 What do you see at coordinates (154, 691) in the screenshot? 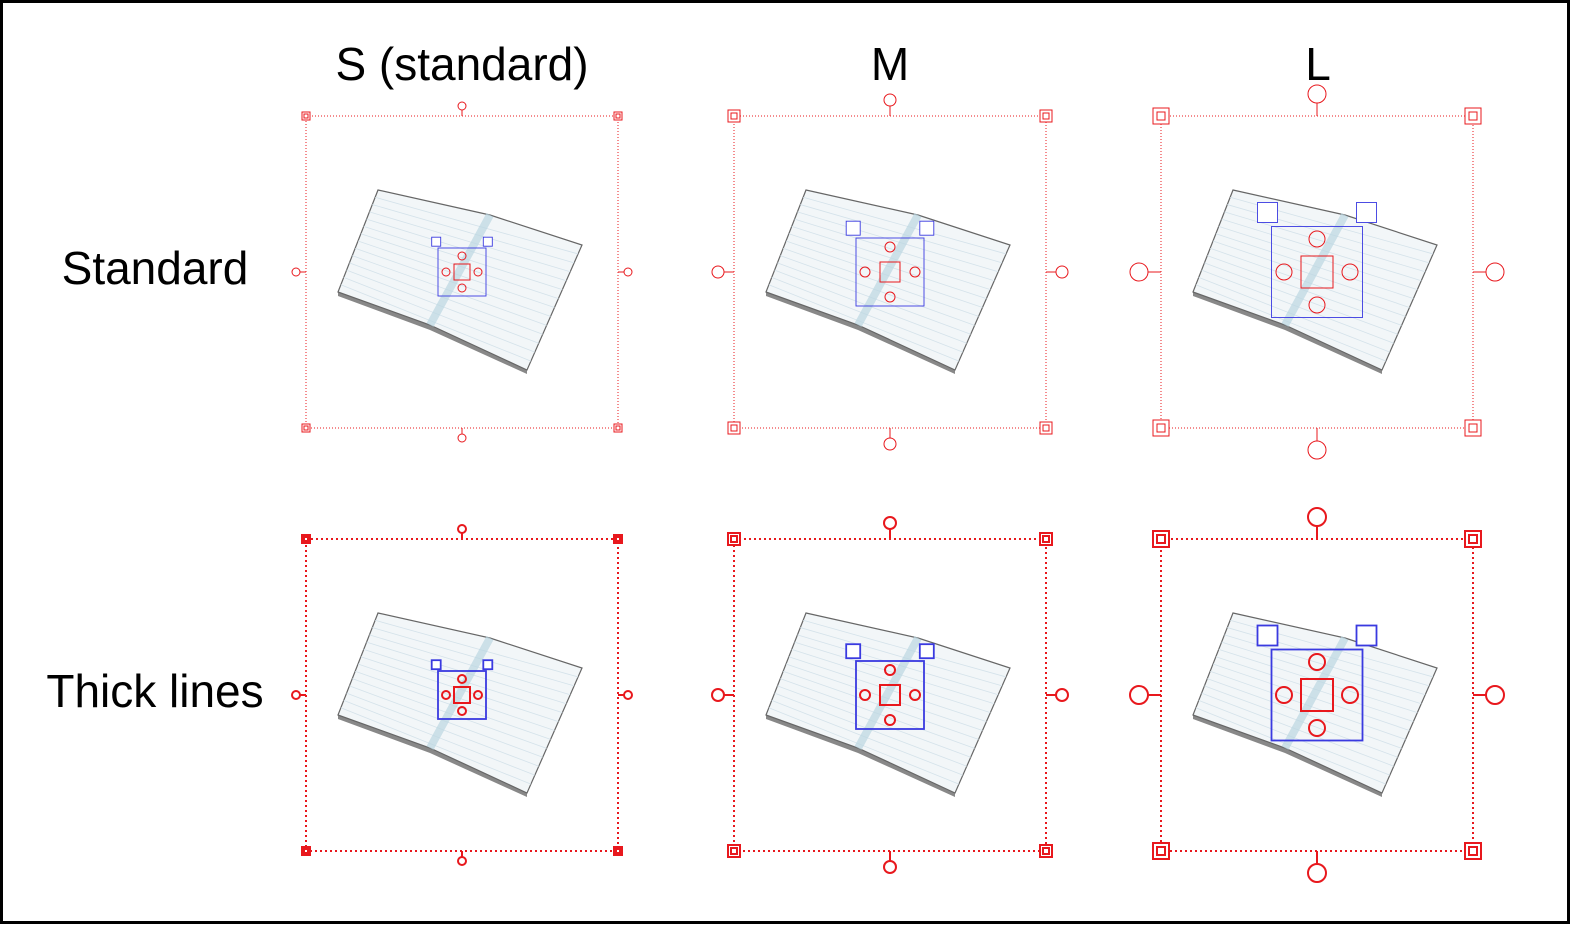
I see `row-label: Thick lines` at bounding box center [154, 691].